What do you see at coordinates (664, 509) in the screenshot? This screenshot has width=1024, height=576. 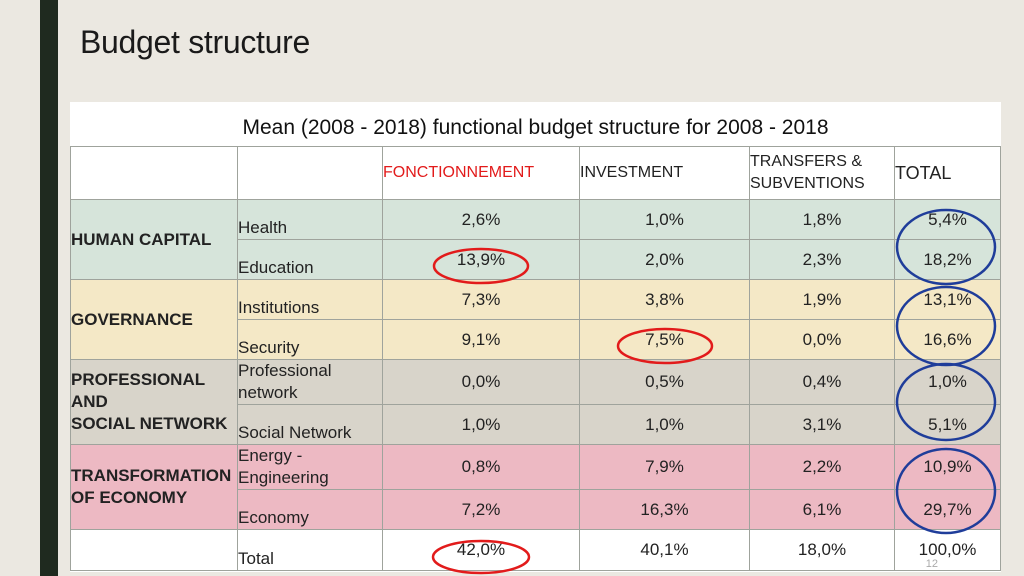 I see `cell-investment: 16,3%` at bounding box center [664, 509].